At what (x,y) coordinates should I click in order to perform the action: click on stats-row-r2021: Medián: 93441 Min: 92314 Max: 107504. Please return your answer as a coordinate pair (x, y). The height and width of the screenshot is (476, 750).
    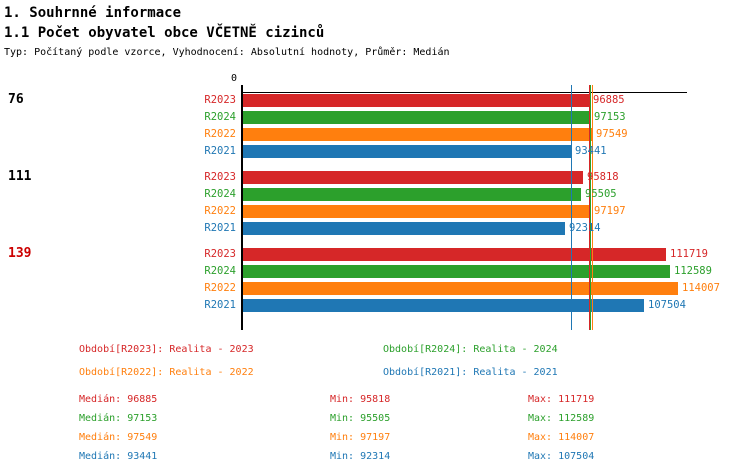
    Looking at the image, I should click on (375, 457).